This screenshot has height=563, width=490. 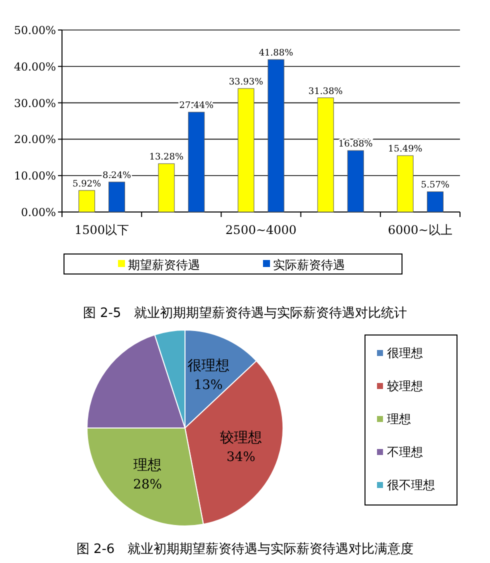 What do you see at coordinates (148, 465) in the screenshot?
I see `slice-label: 理想` at bounding box center [148, 465].